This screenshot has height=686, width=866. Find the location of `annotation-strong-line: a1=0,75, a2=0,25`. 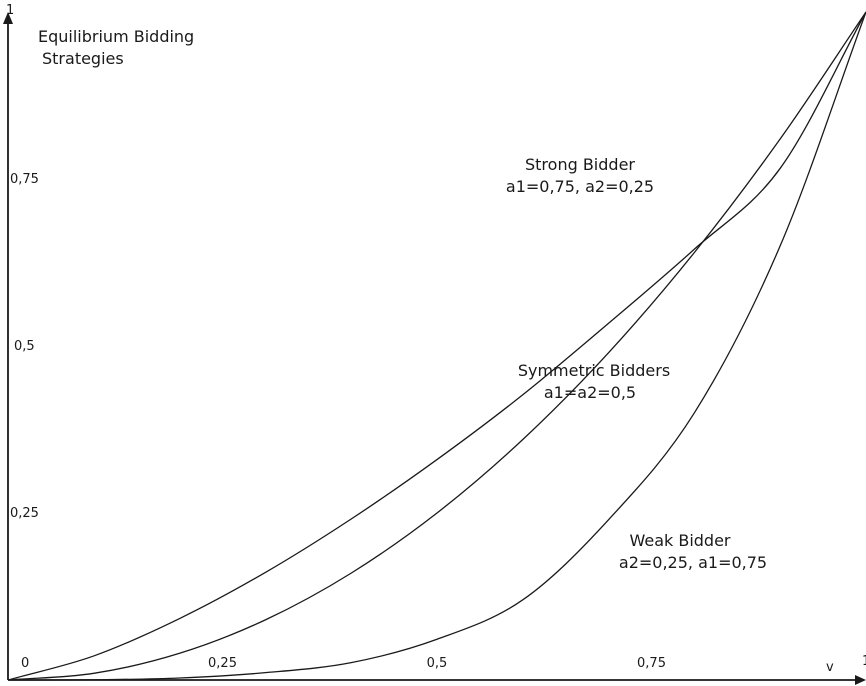

annotation-strong-line: a1=0,75, a2=0,25 is located at coordinates (580, 186).